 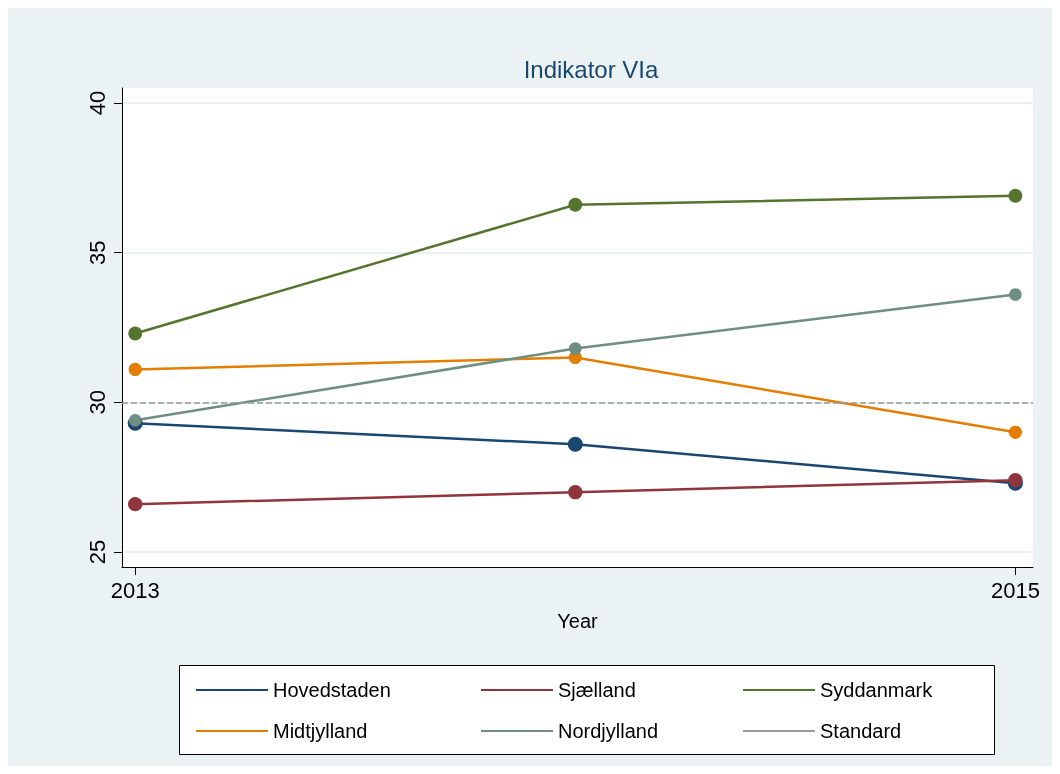 I want to click on chart-title: Indikator VIa, so click(x=591, y=69).